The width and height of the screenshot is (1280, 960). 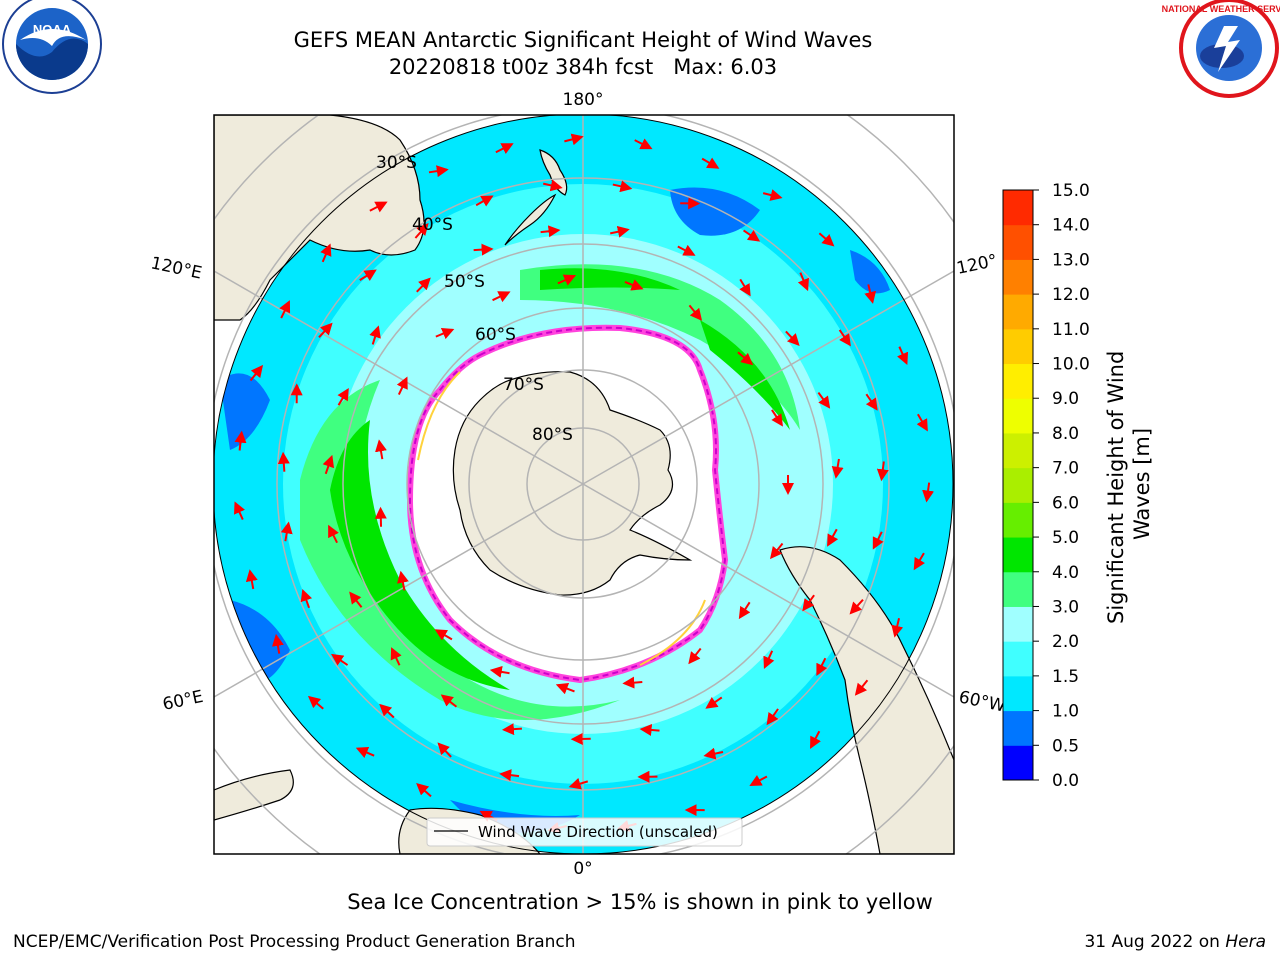 What do you see at coordinates (1065, 712) in the screenshot?
I see `colorbar-tick-label: 1.0` at bounding box center [1065, 712].